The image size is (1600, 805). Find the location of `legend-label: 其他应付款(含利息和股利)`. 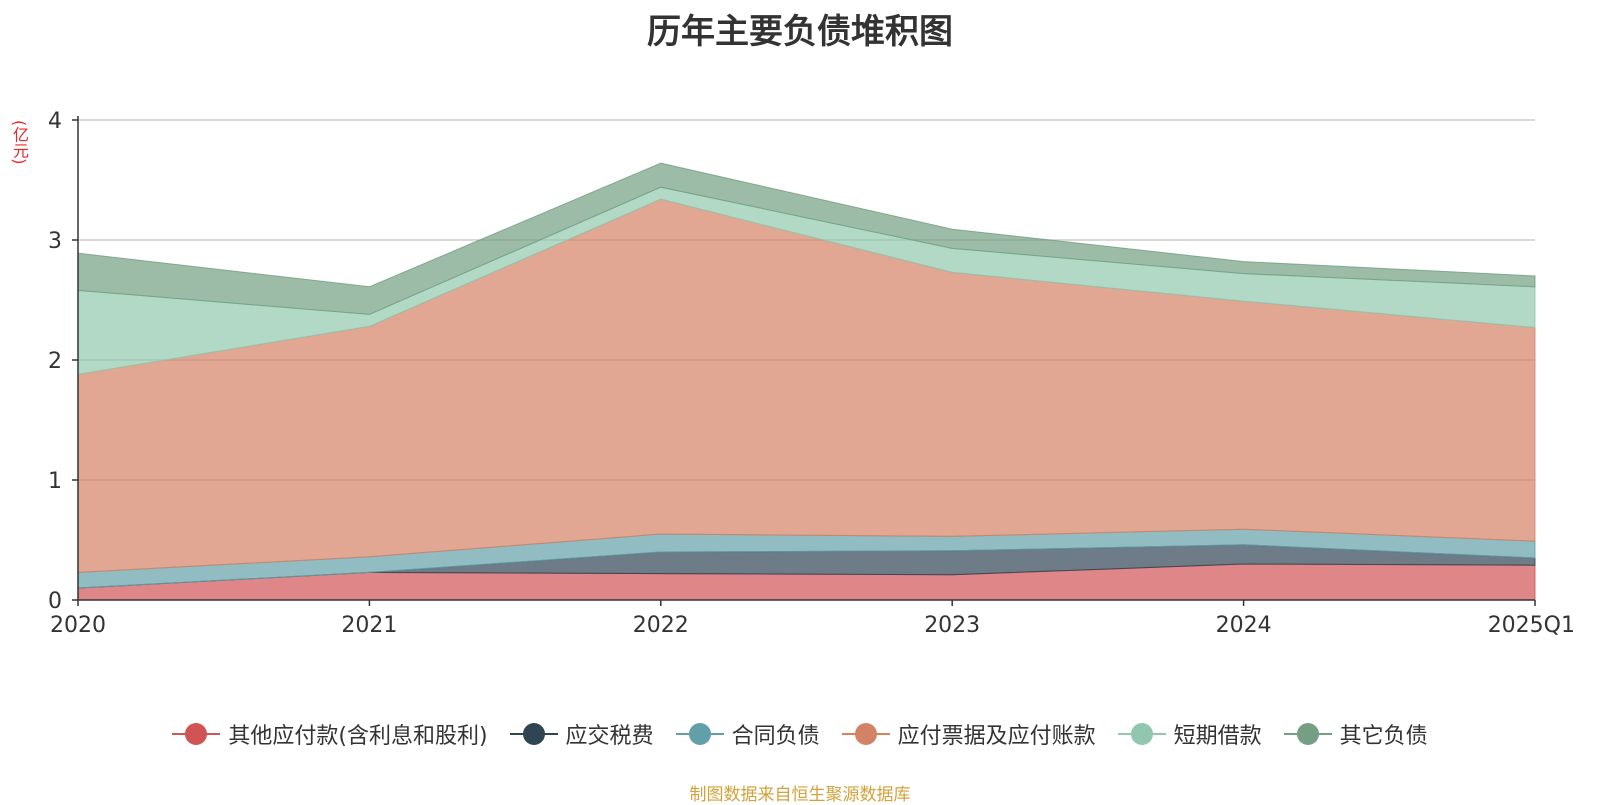

legend-label: 其他应付款(含利息和股利) is located at coordinates (358, 736).